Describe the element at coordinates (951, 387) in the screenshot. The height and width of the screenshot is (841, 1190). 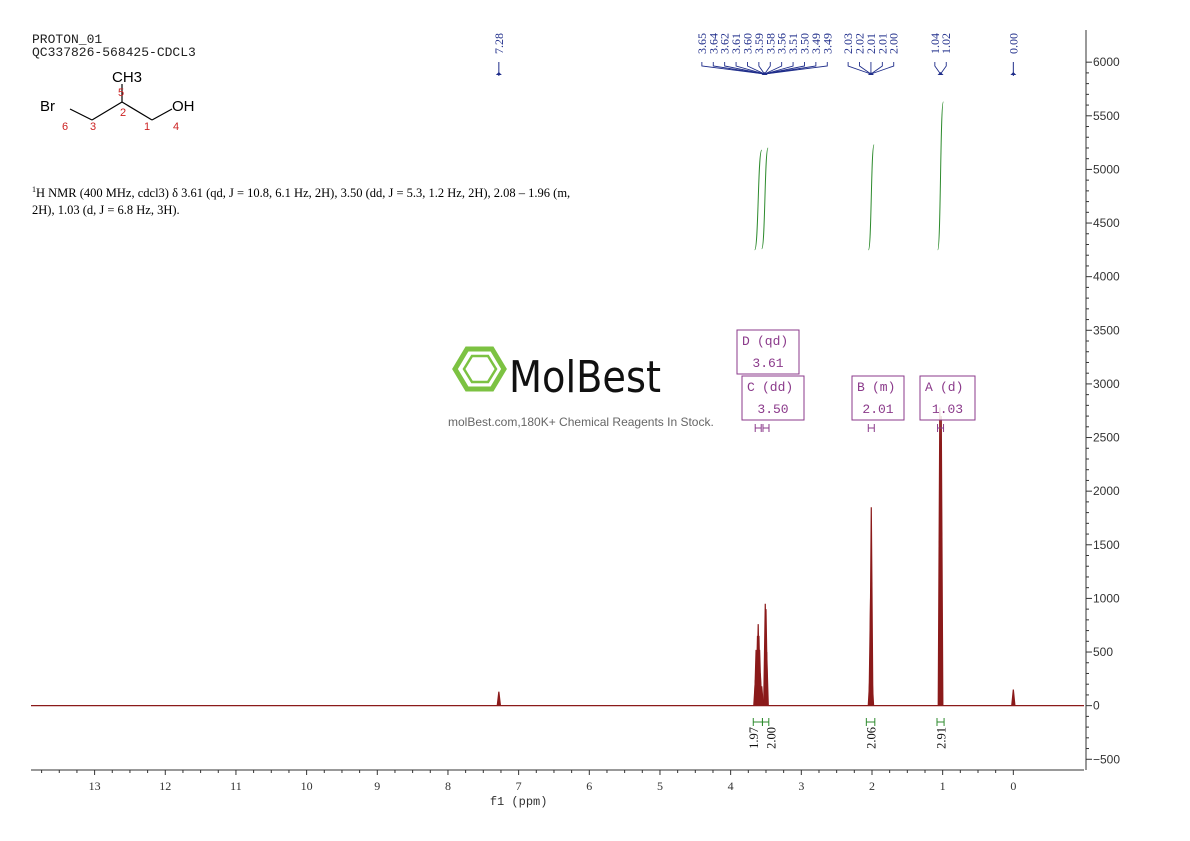
I see `multiplet-type: (d)` at that location.